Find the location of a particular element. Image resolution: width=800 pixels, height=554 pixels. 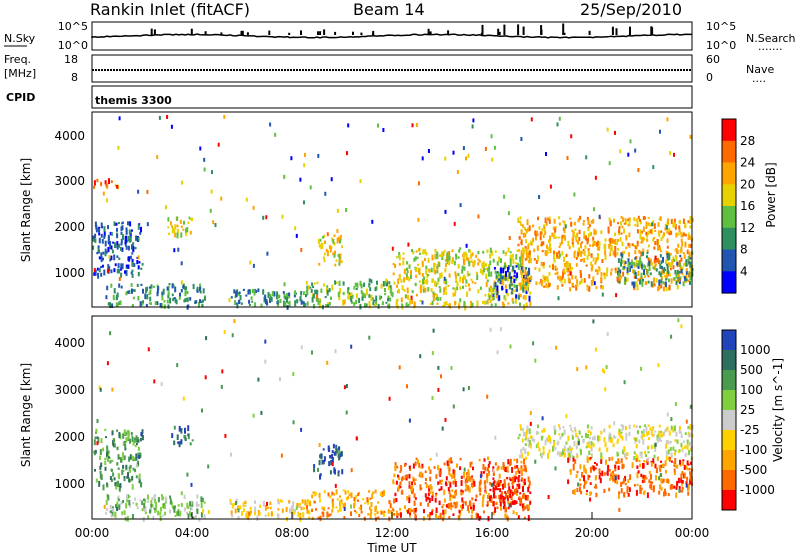

colorbar-tick-label: 28 is located at coordinates (747, 141).